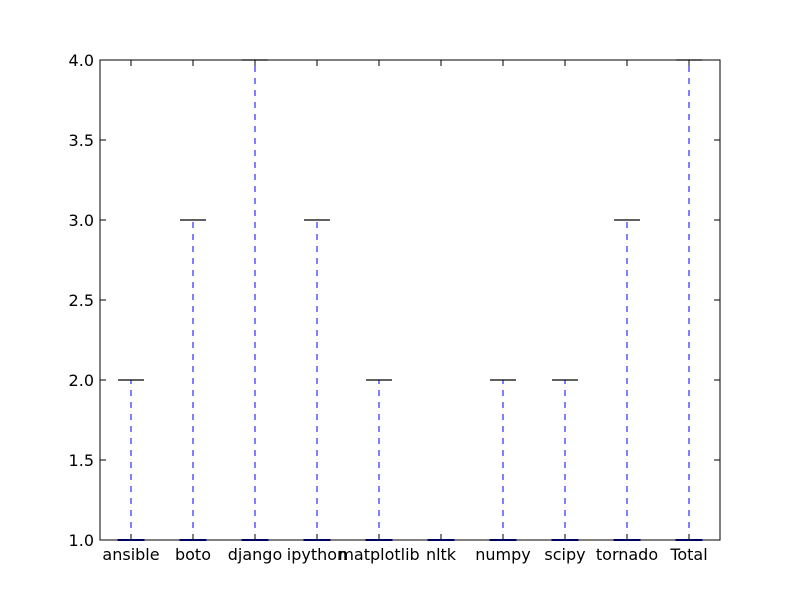  I want to click on y-tick-label: 1.5, so click(81, 460).